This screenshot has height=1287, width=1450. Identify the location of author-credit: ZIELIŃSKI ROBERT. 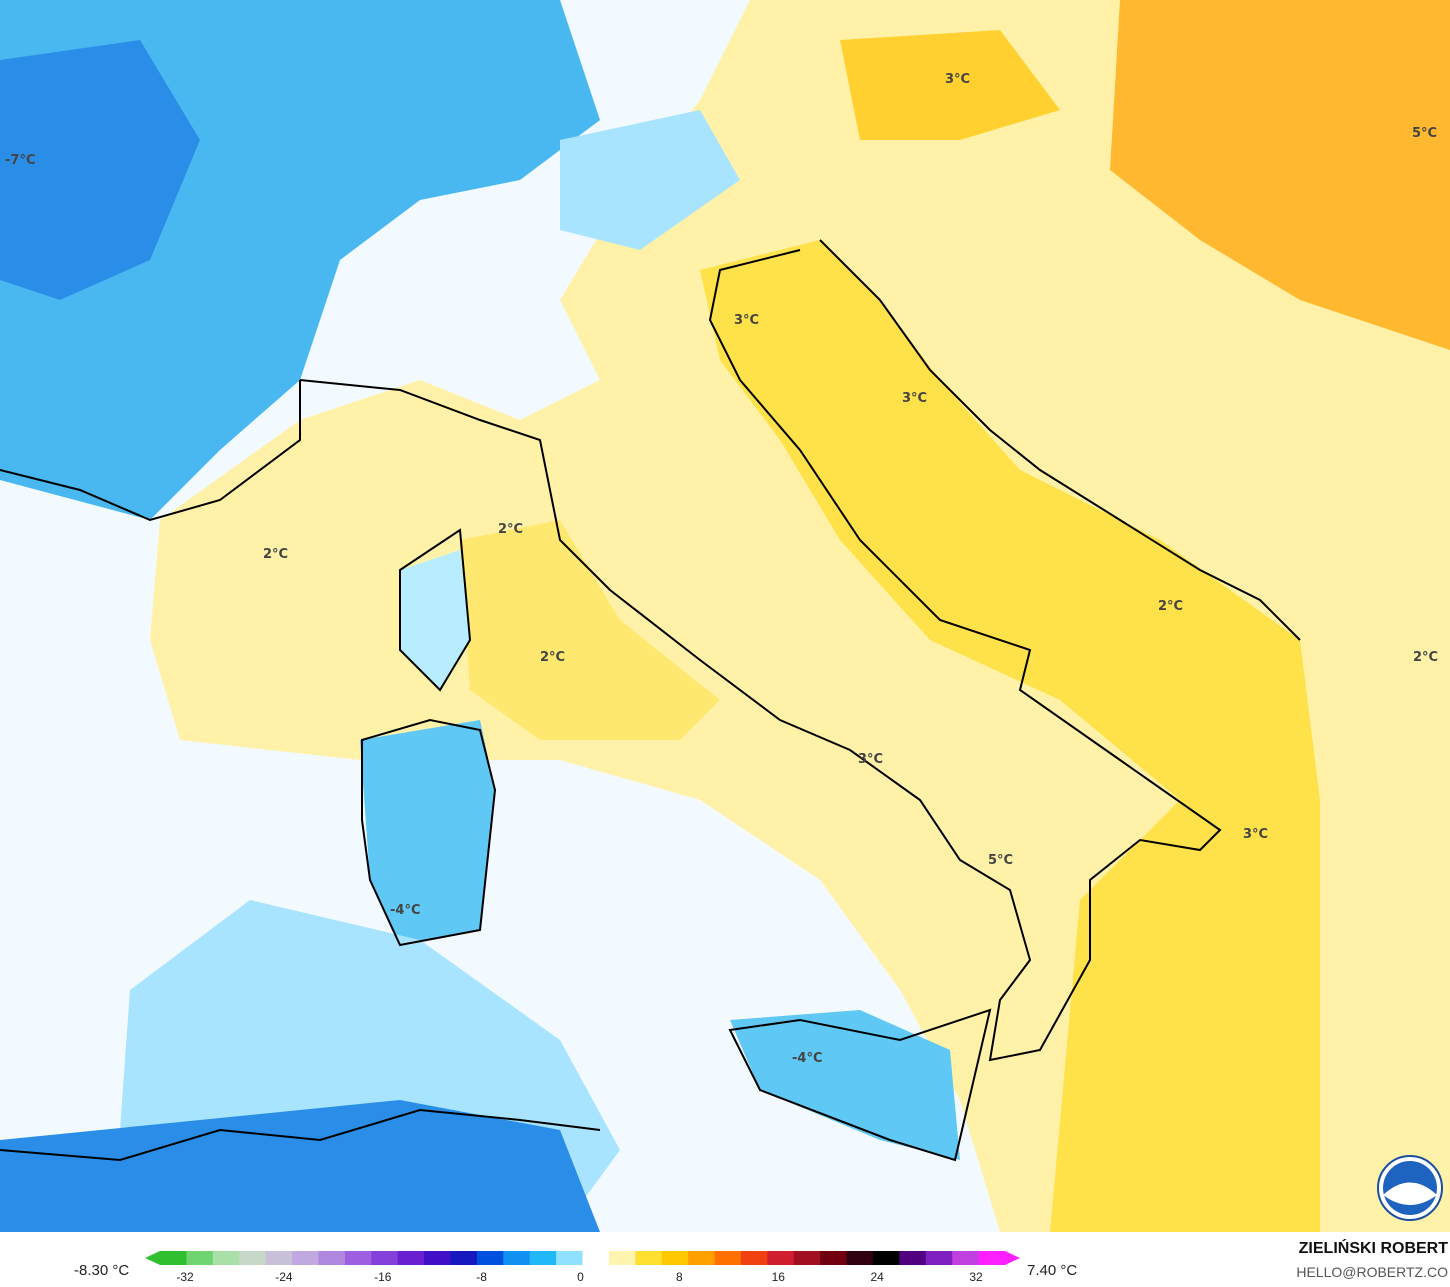
(1373, 1248).